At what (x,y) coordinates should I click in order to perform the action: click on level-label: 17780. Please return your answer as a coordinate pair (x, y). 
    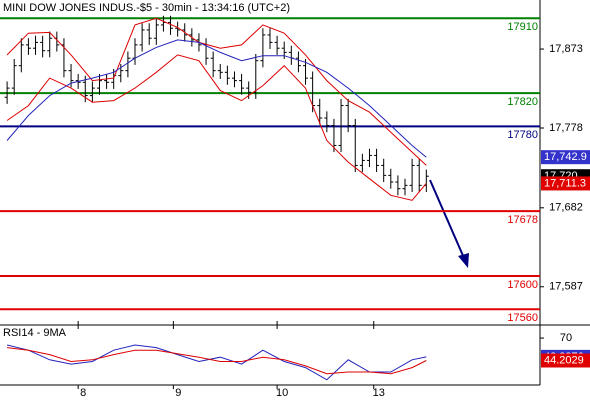
    Looking at the image, I should click on (522, 135).